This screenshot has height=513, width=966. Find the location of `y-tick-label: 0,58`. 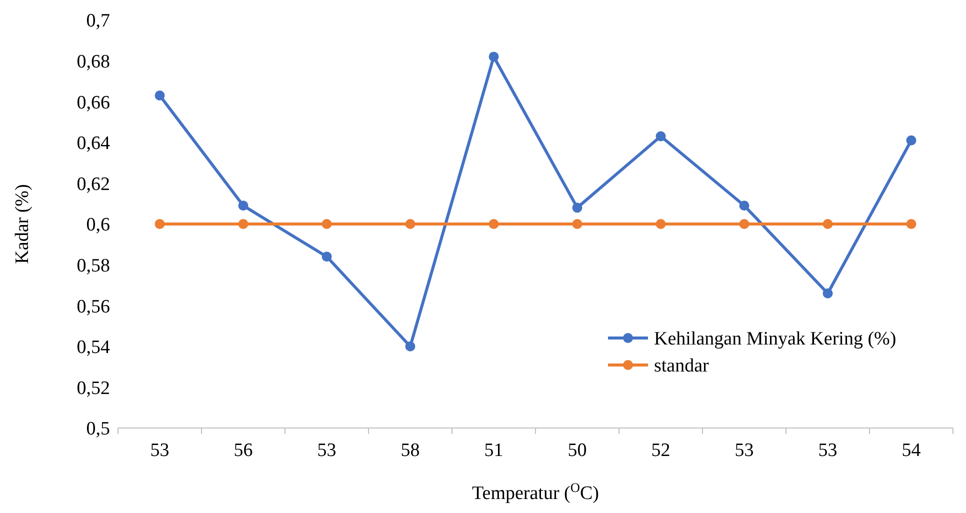

y-tick-label: 0,58 is located at coordinates (93, 265).